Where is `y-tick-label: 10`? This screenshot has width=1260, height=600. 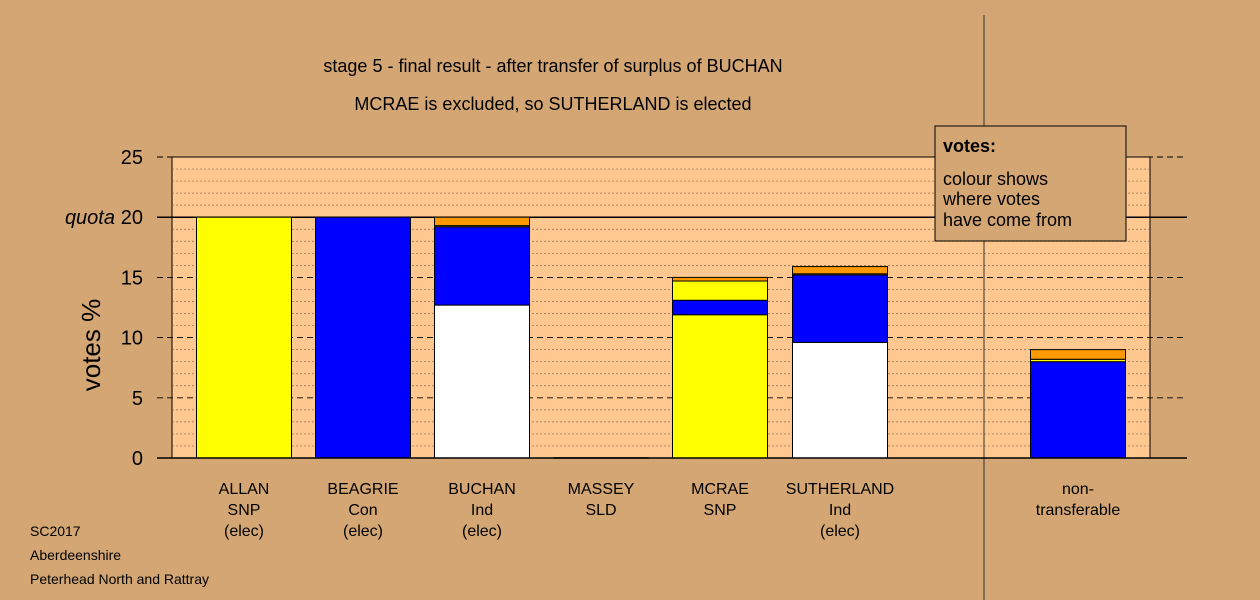
y-tick-label: 10 is located at coordinates (132, 339).